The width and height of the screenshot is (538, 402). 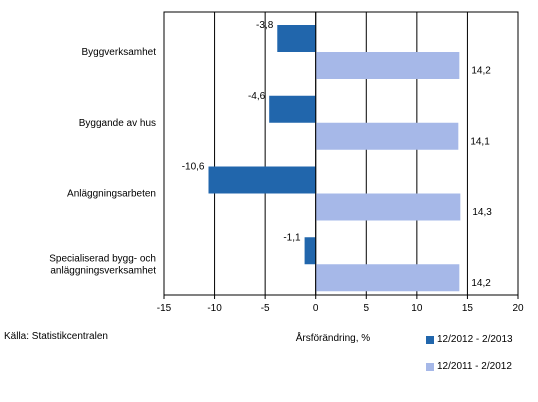 What do you see at coordinates (316, 308) in the screenshot?
I see `x-tick-label: 0` at bounding box center [316, 308].